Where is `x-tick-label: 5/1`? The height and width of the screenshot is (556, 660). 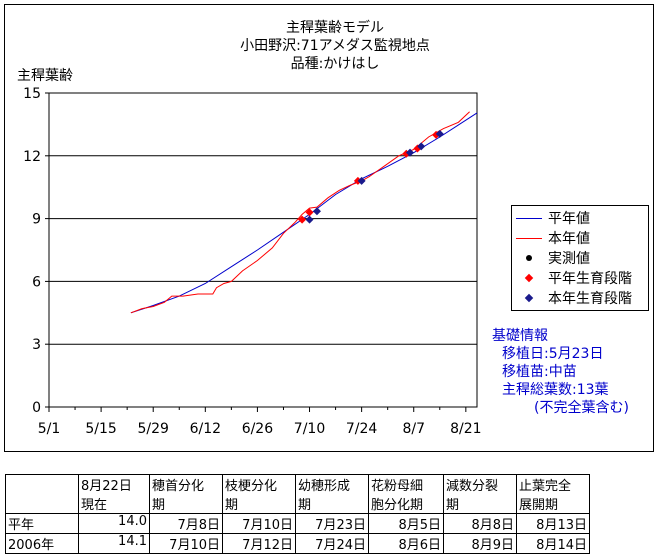
x-tick-label: 5/1 is located at coordinates (49, 429).